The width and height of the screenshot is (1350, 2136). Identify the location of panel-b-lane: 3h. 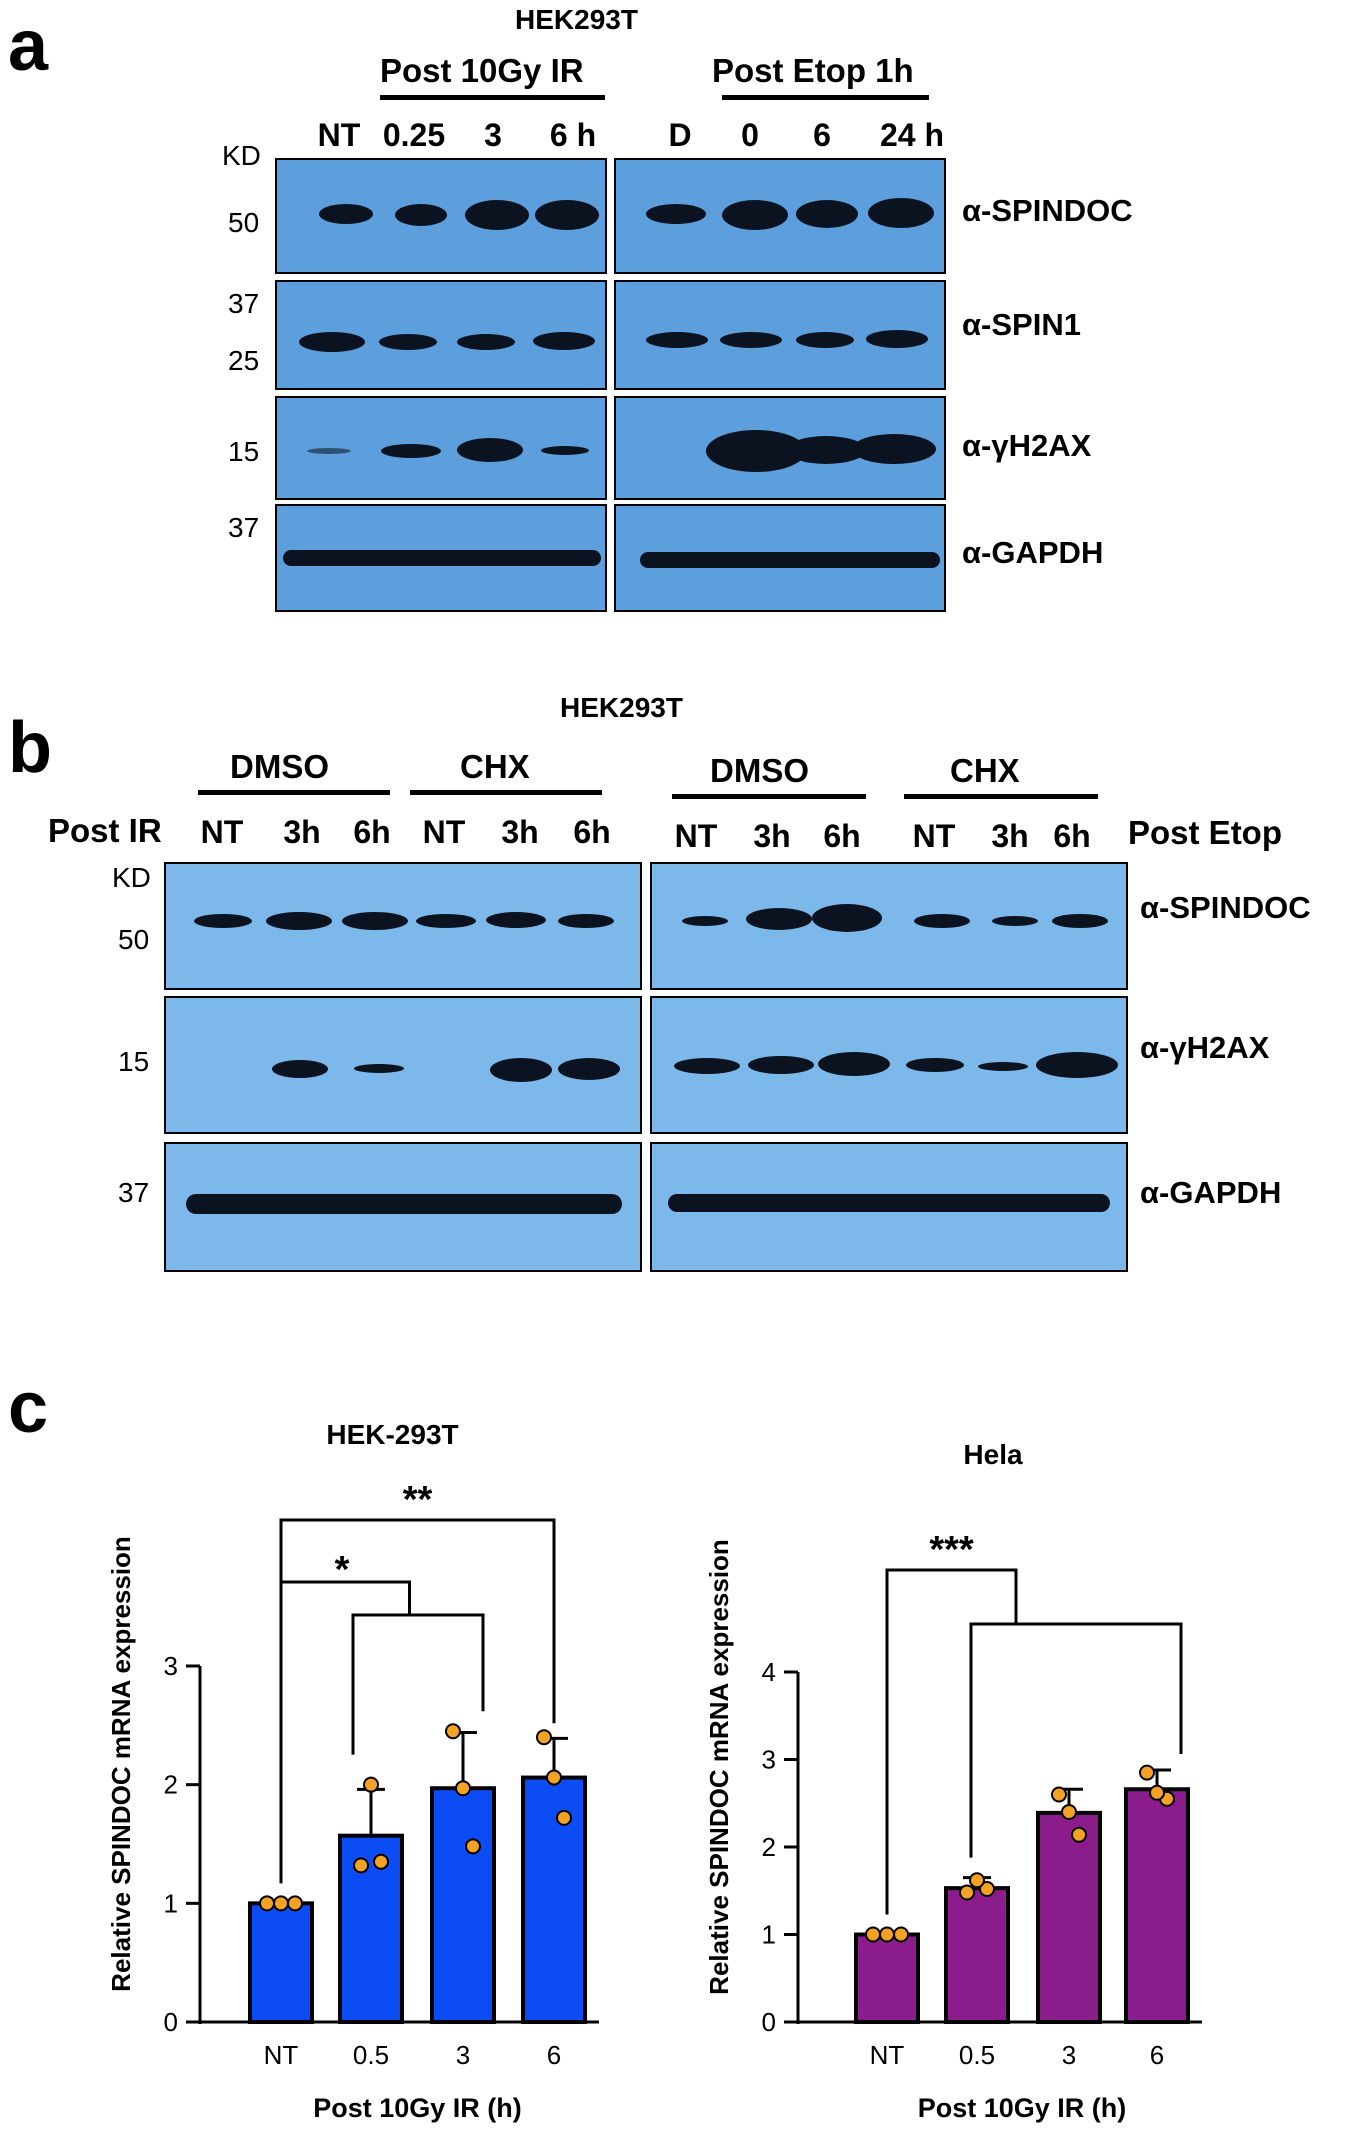
(520, 832).